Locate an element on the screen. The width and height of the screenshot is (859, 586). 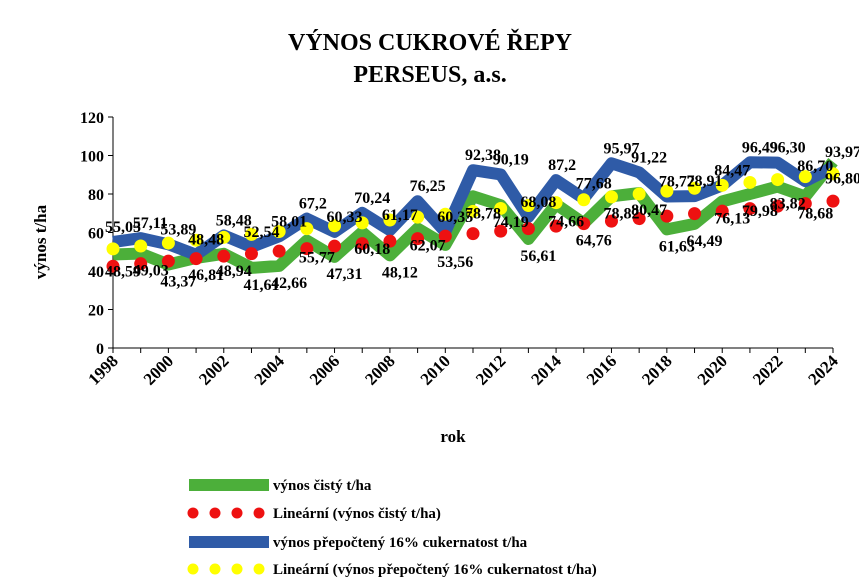
chart-subtitle: PERSEUS, a.s. is located at coordinates (429, 75).